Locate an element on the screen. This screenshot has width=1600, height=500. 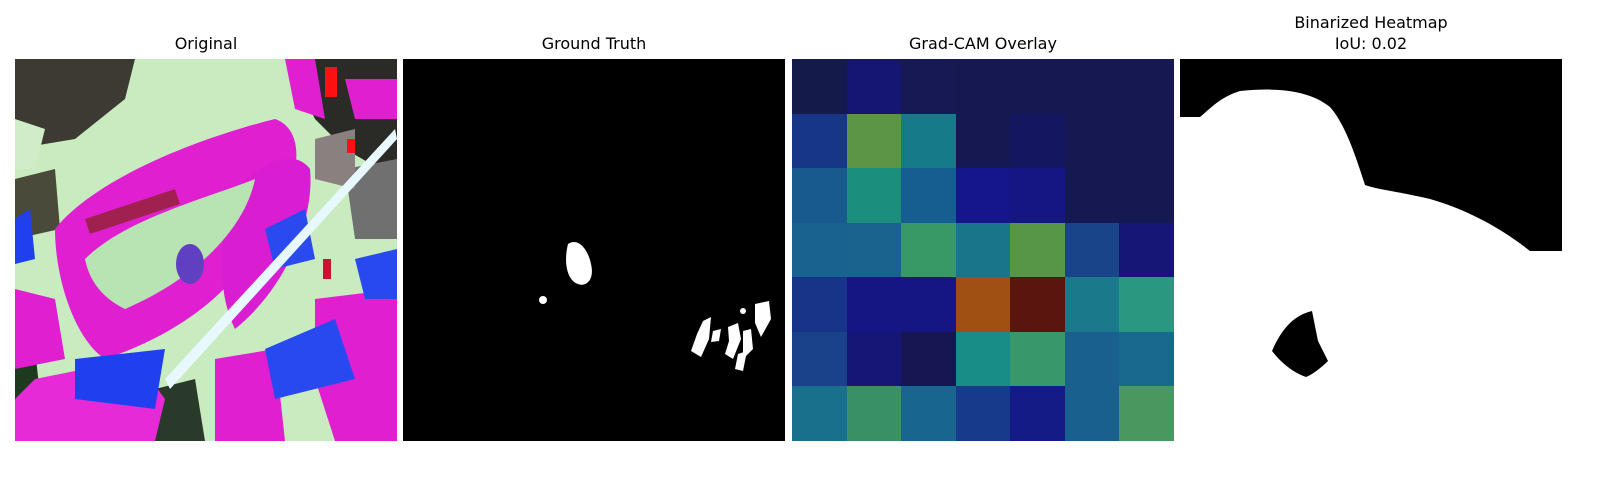
iou-score: IoU: 0.02 is located at coordinates (1371, 44).